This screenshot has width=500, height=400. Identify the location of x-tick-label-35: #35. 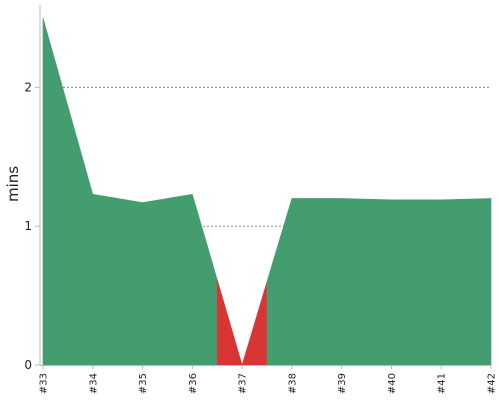
(143, 383).